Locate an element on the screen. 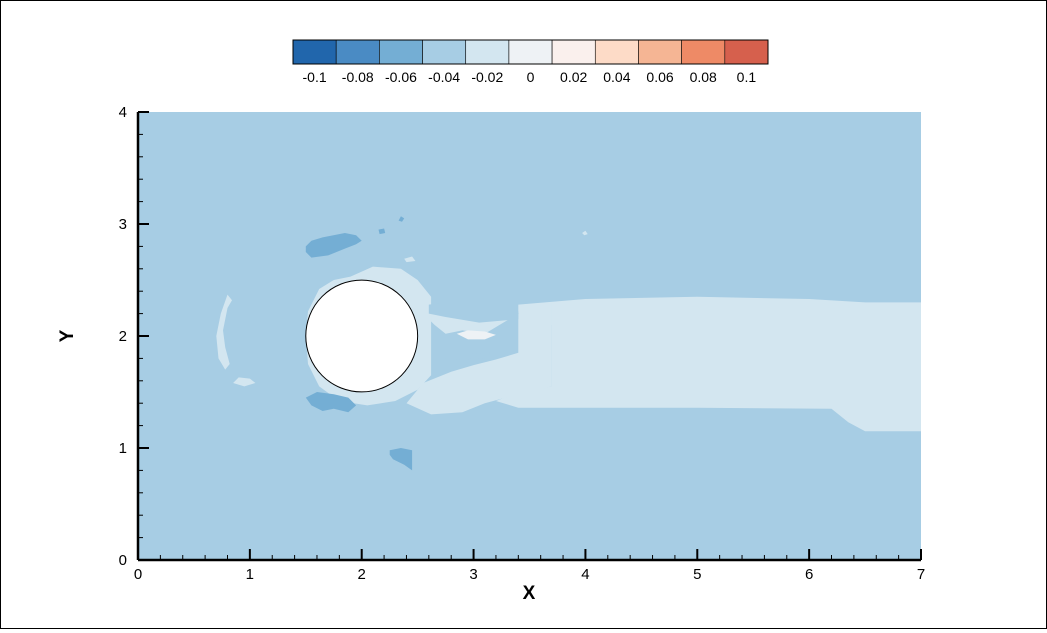 This screenshot has height=633, width=1047. y-tick-label: 0 is located at coordinates (123, 560).